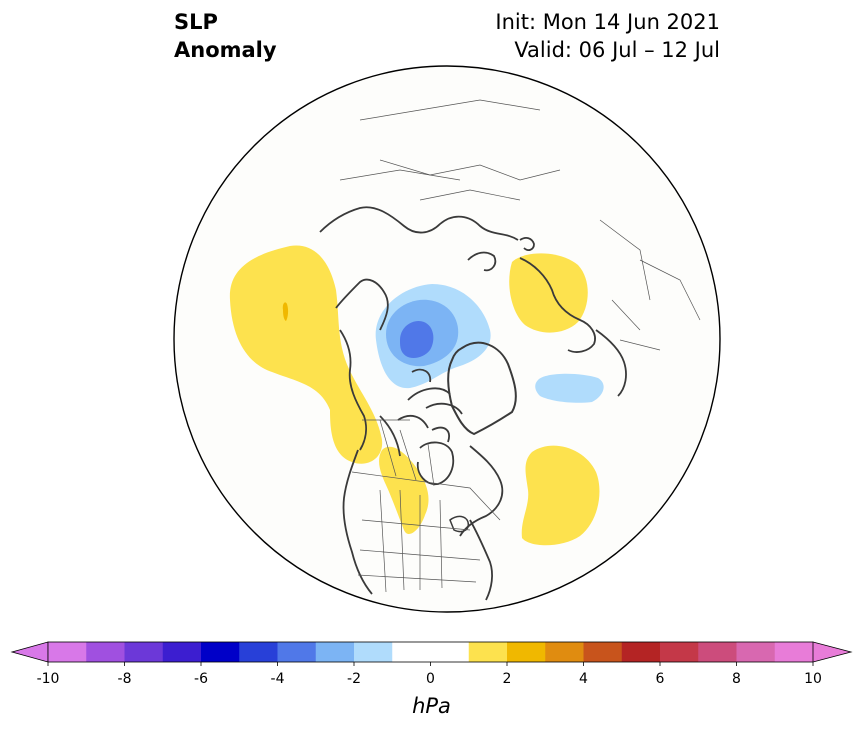  Describe the element at coordinates (560, 495) in the screenshot. I see `anomaly-atlantic-positive` at that location.